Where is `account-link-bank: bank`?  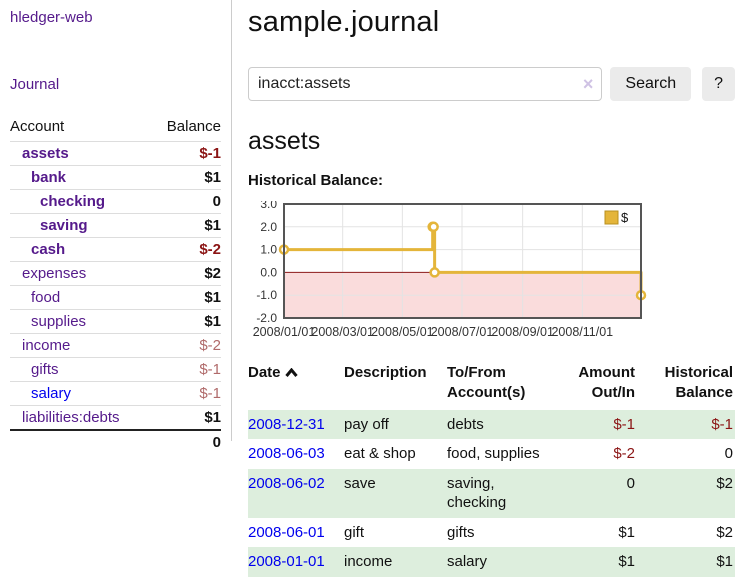
account-link-bank: bank is located at coordinates (49, 177).